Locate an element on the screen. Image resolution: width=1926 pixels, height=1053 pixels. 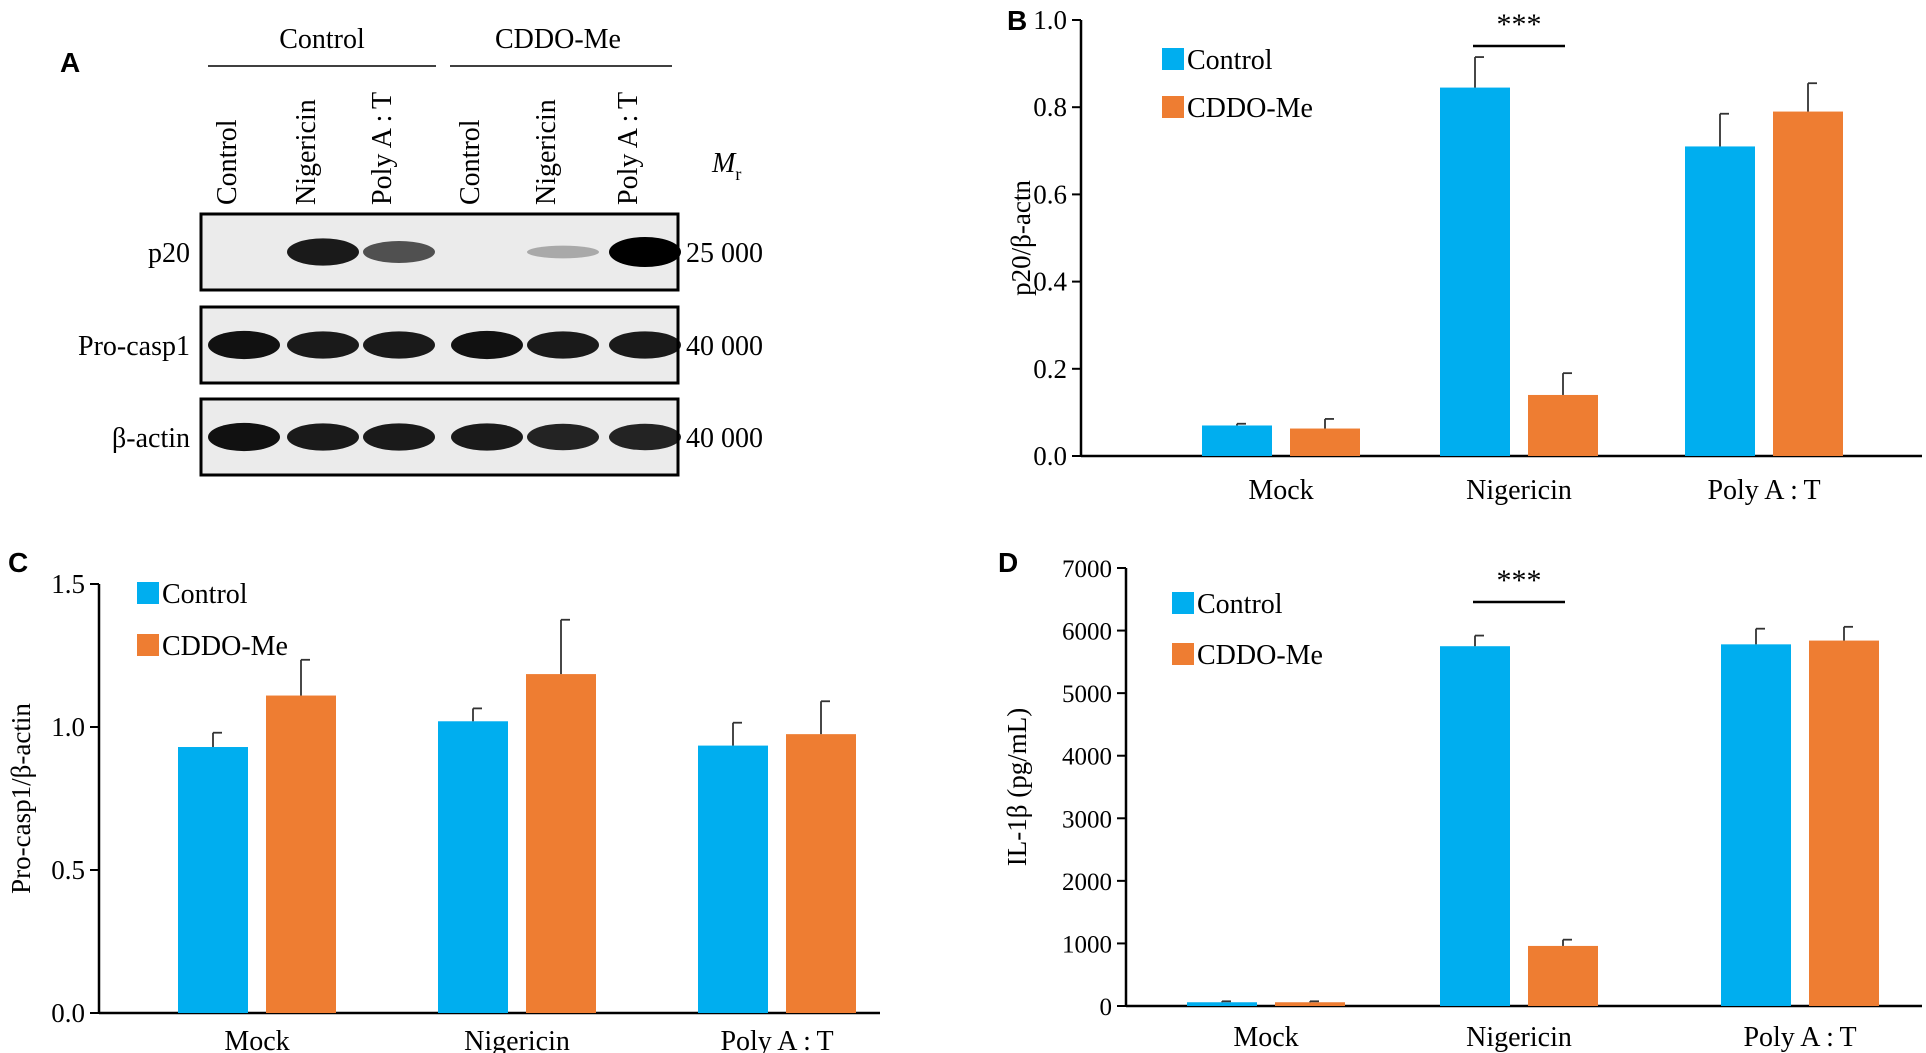
chart-0-ytick-label-5: 1.0 is located at coordinates (1050, 20).